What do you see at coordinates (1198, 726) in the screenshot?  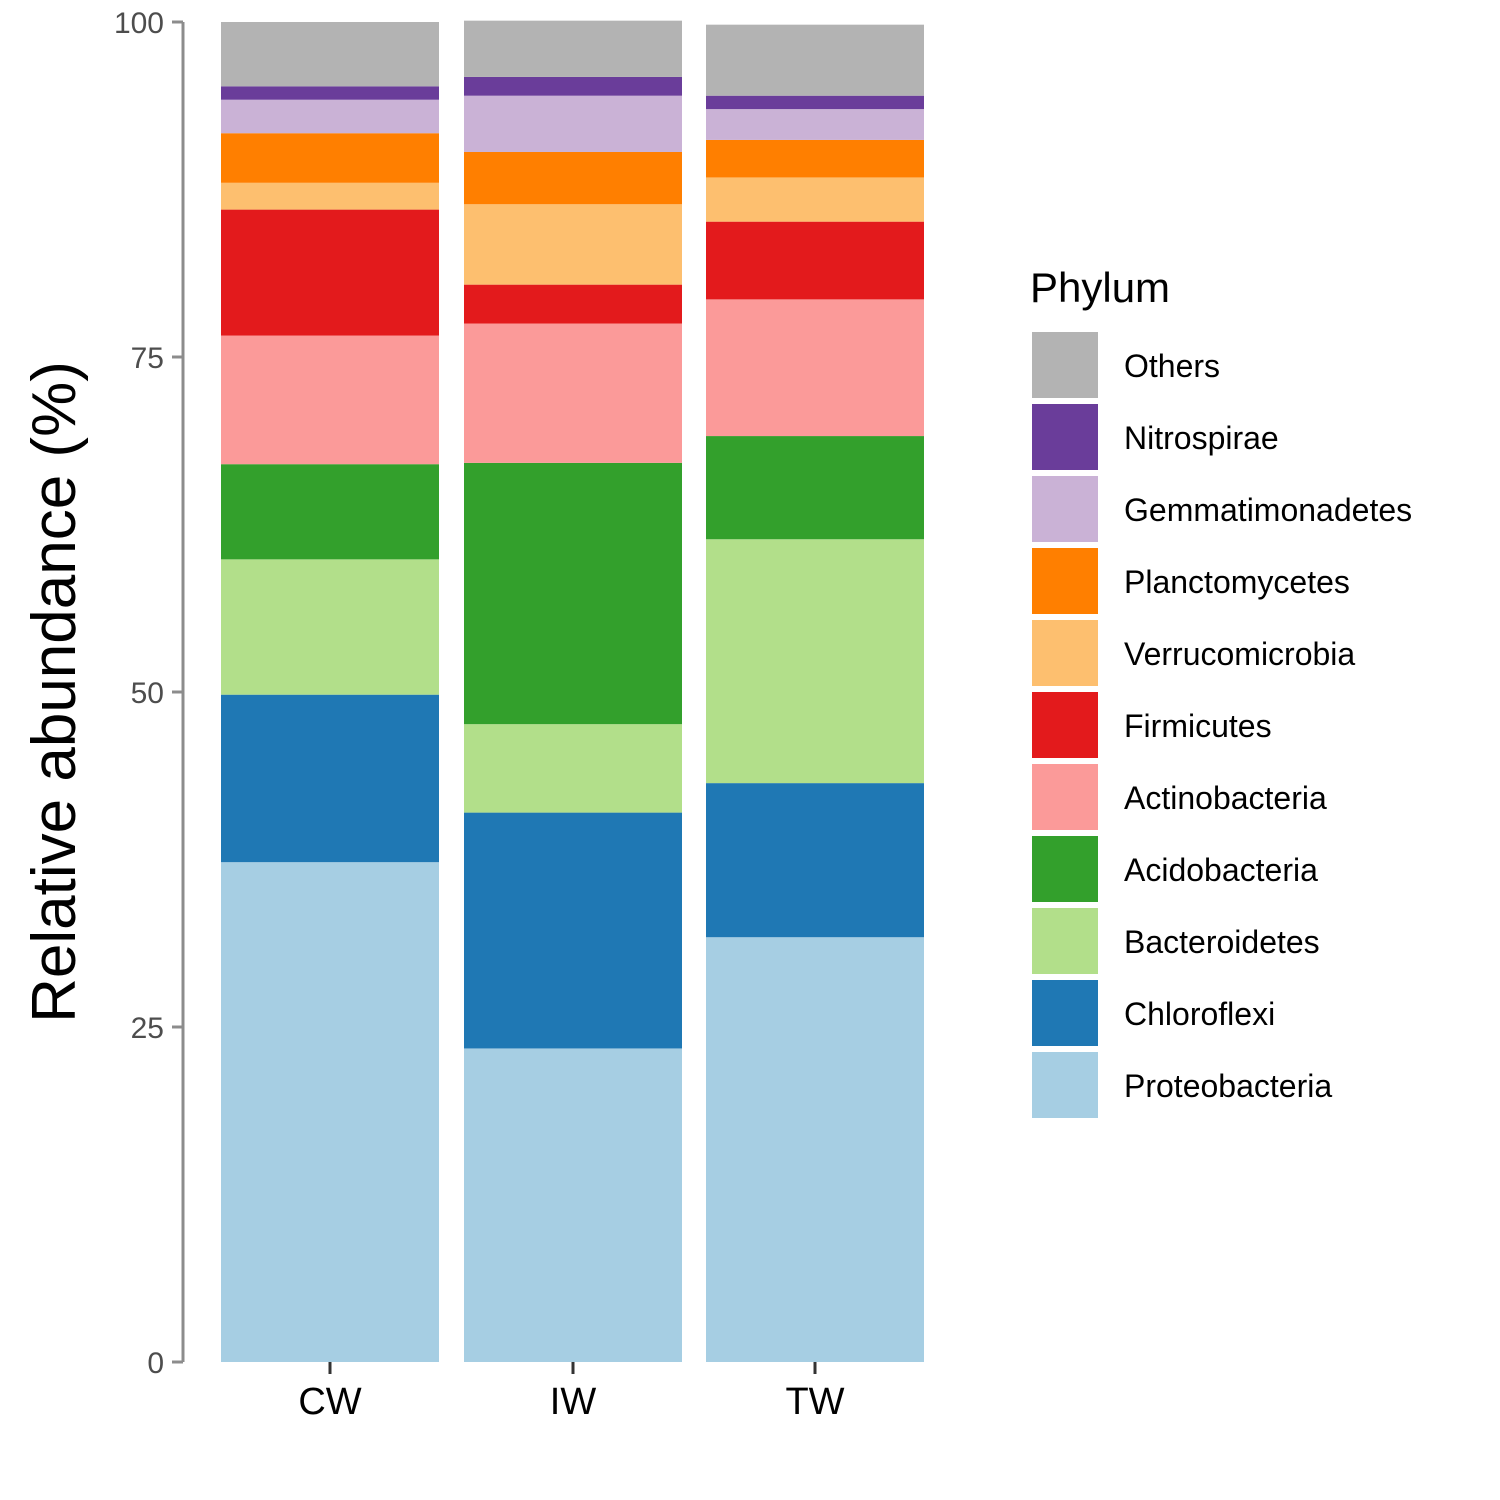 I see `legend-label: Firmicutes` at bounding box center [1198, 726].